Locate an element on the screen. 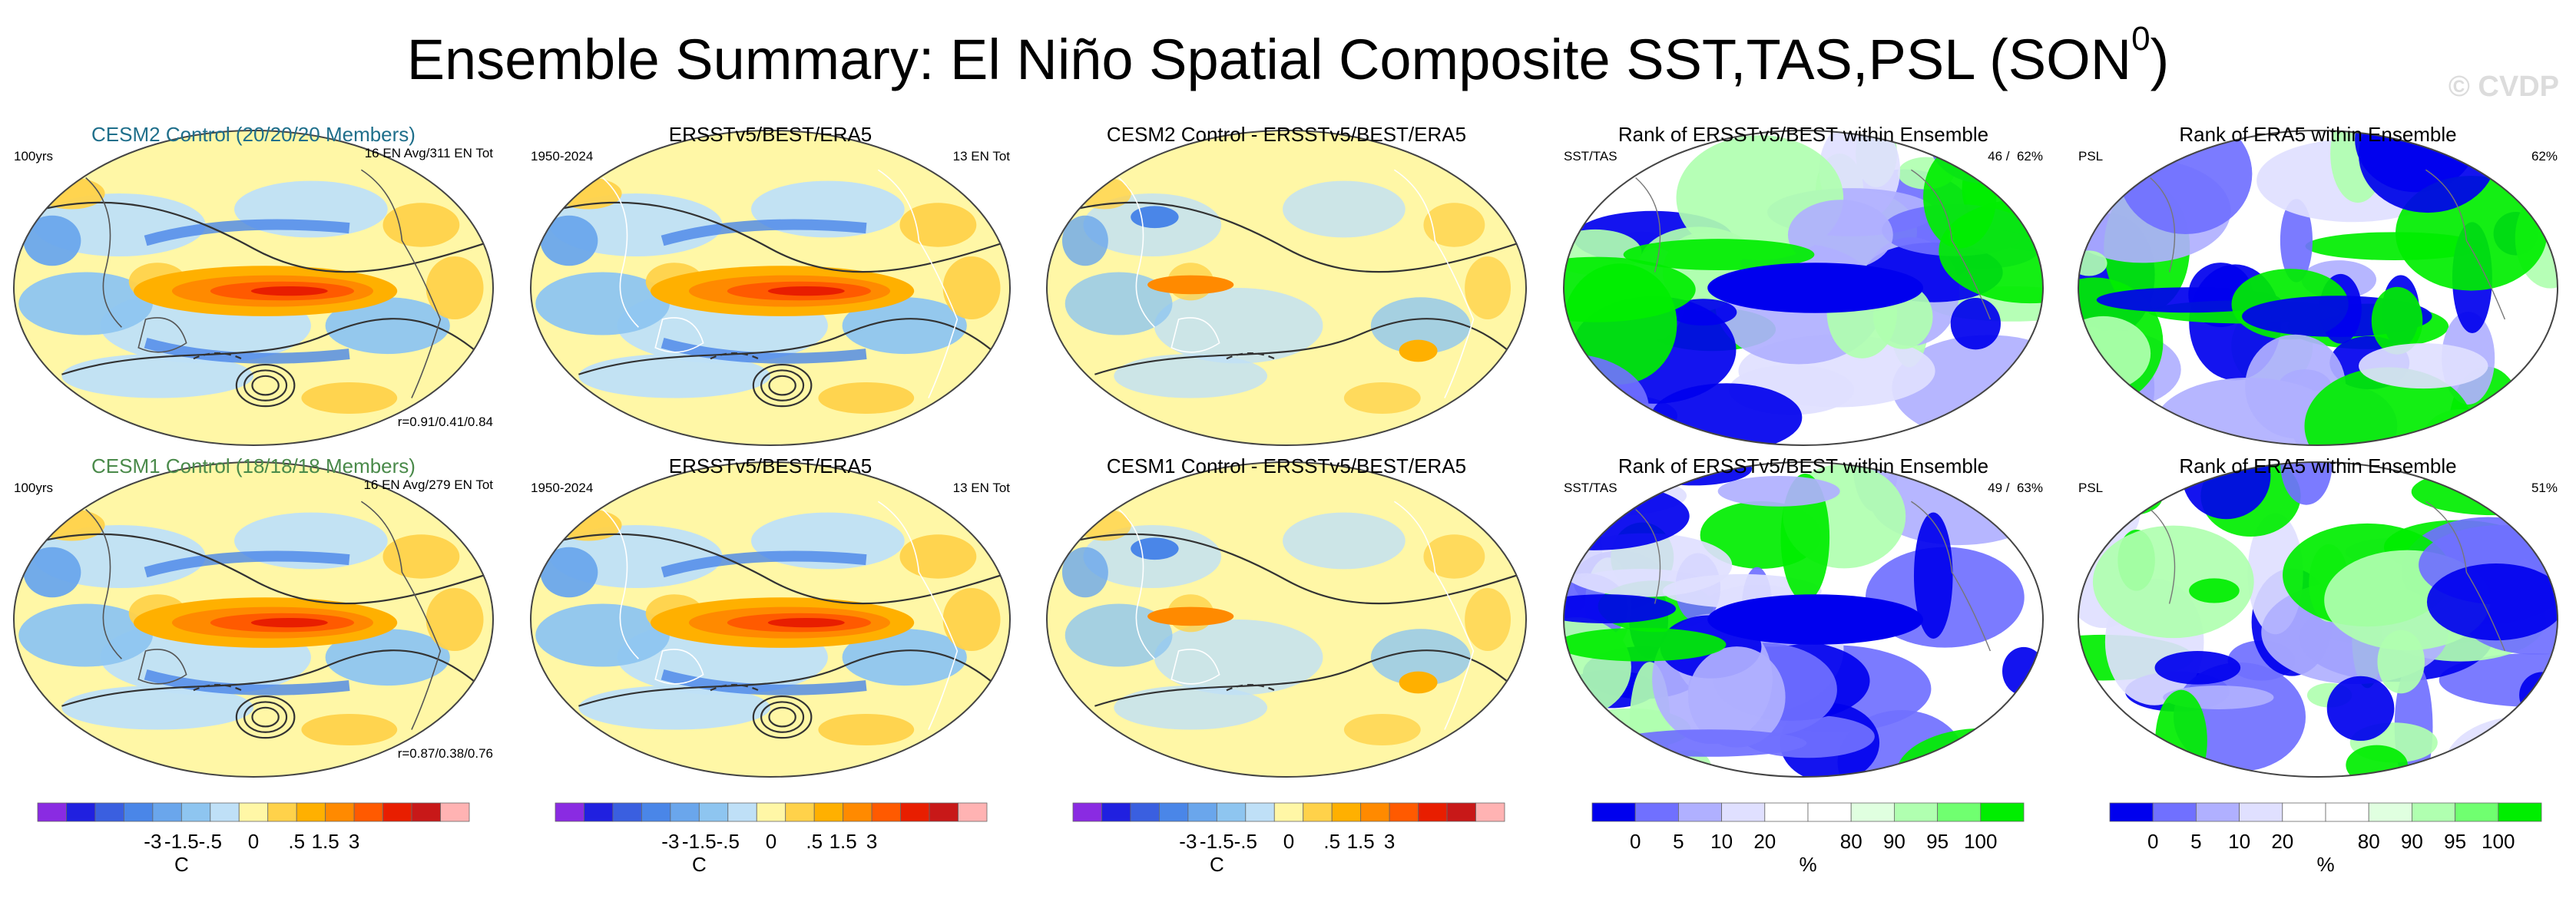  model-map-row1 is located at coordinates (254, 288).